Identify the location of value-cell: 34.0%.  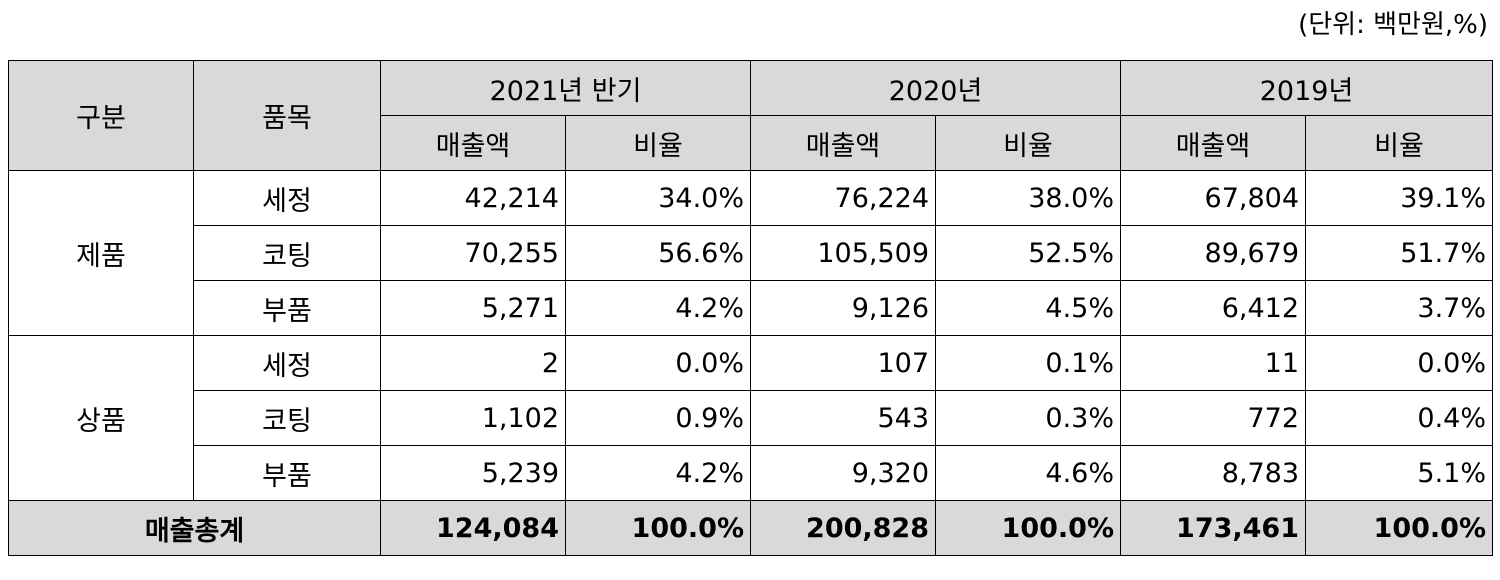
(658, 198).